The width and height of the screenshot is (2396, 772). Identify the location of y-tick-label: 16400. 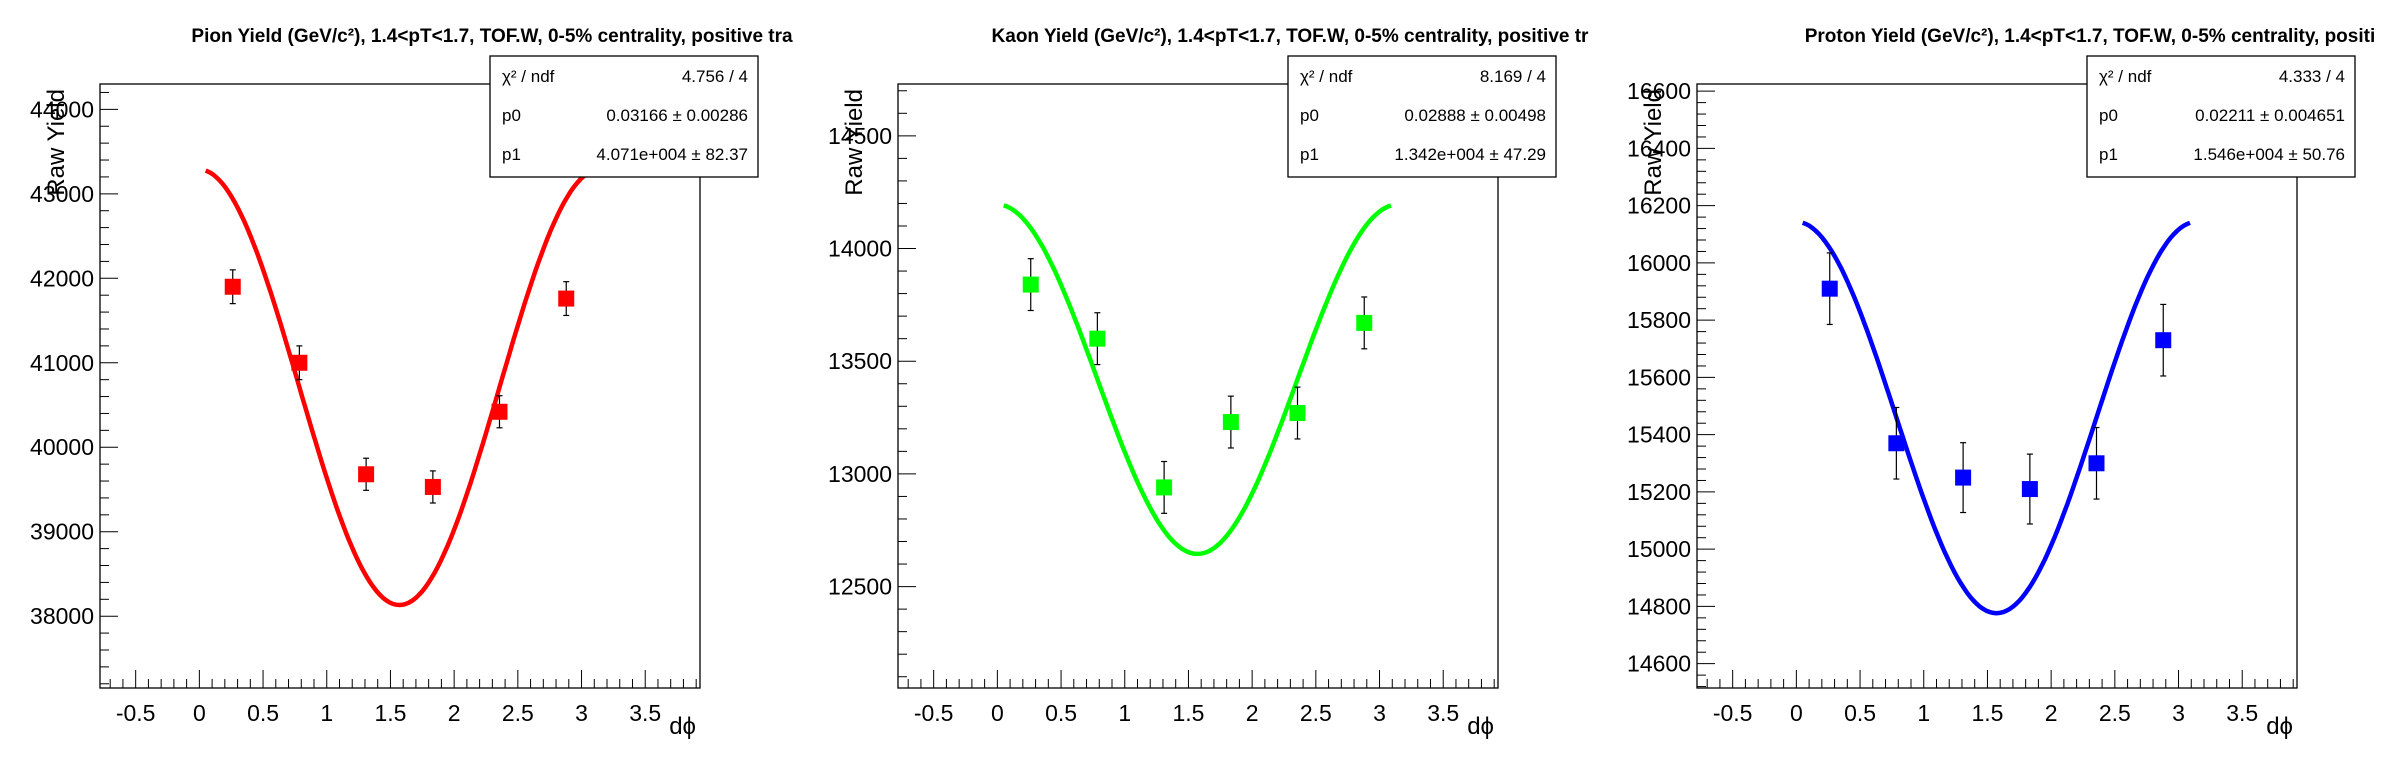
(1659, 148).